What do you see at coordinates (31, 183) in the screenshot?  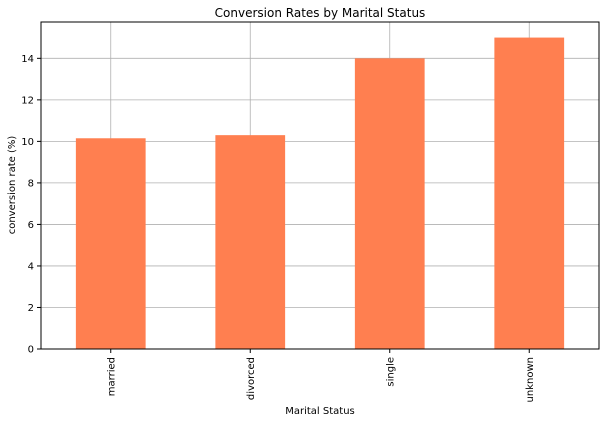 I see `y-tick-label: 8` at bounding box center [31, 183].